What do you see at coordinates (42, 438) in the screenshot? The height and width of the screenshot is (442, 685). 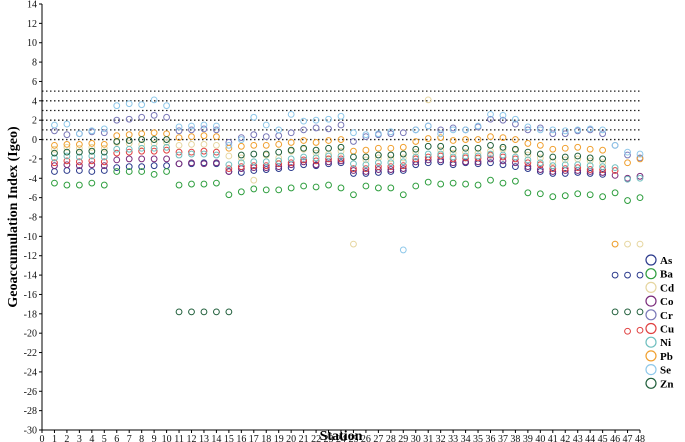 I see `x-tick-label: 0` at bounding box center [42, 438].